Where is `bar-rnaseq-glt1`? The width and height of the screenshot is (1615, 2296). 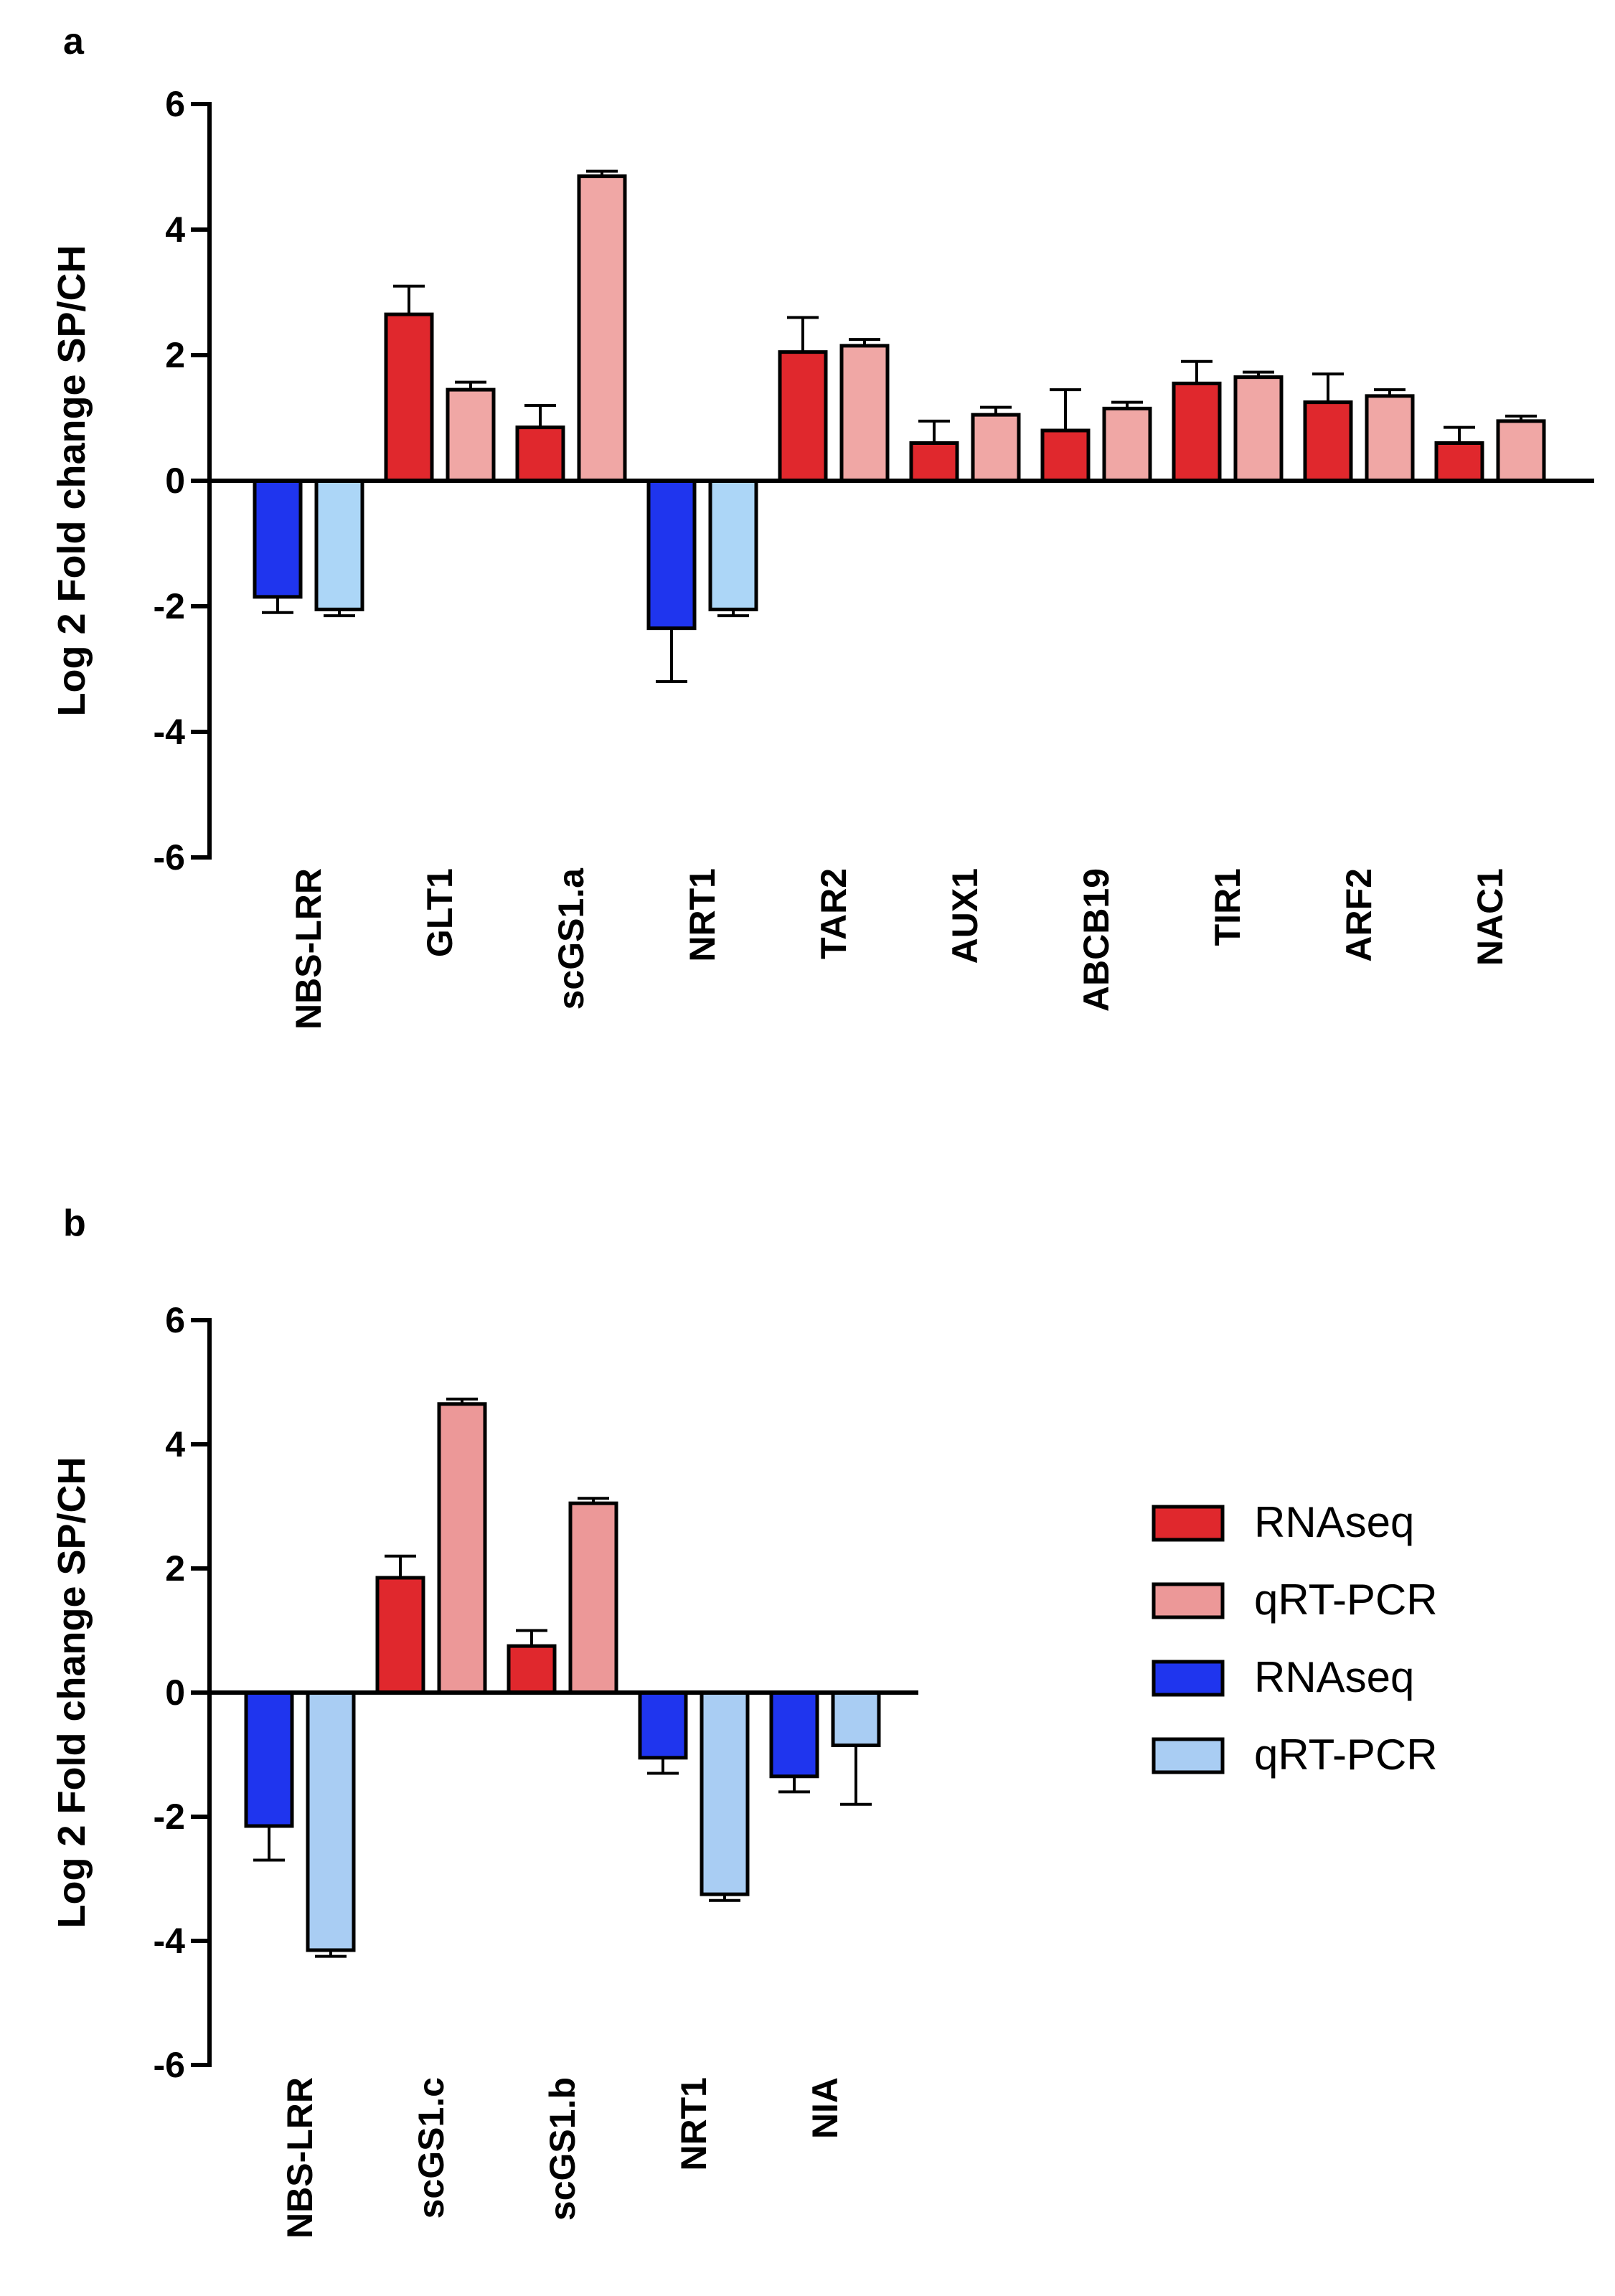 bar-rnaseq-glt1 is located at coordinates (409, 398).